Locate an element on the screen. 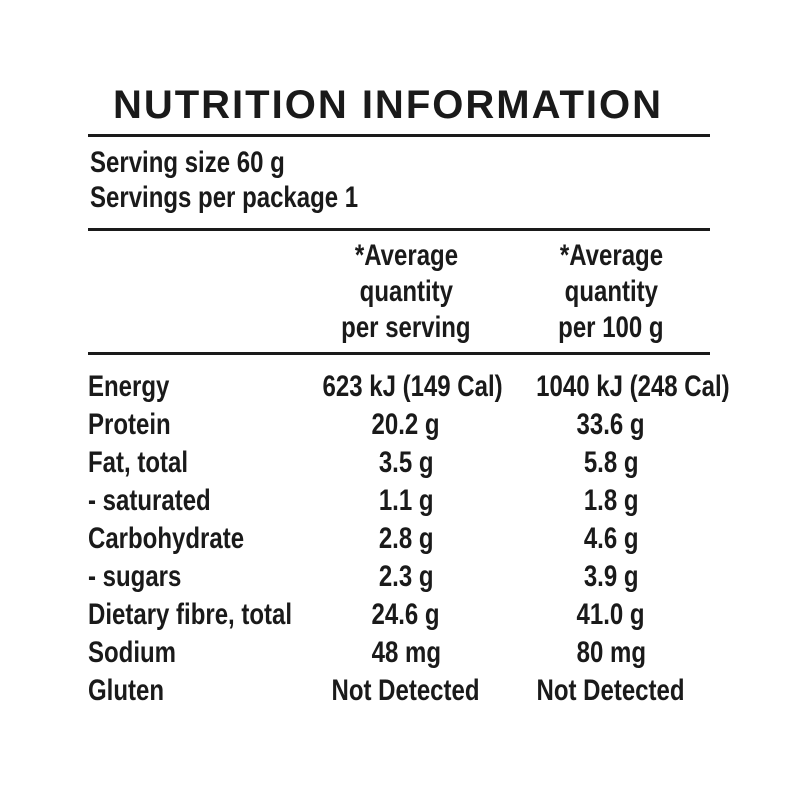 The height and width of the screenshot is (800, 800). column-header-spacer is located at coordinates (194, 292).